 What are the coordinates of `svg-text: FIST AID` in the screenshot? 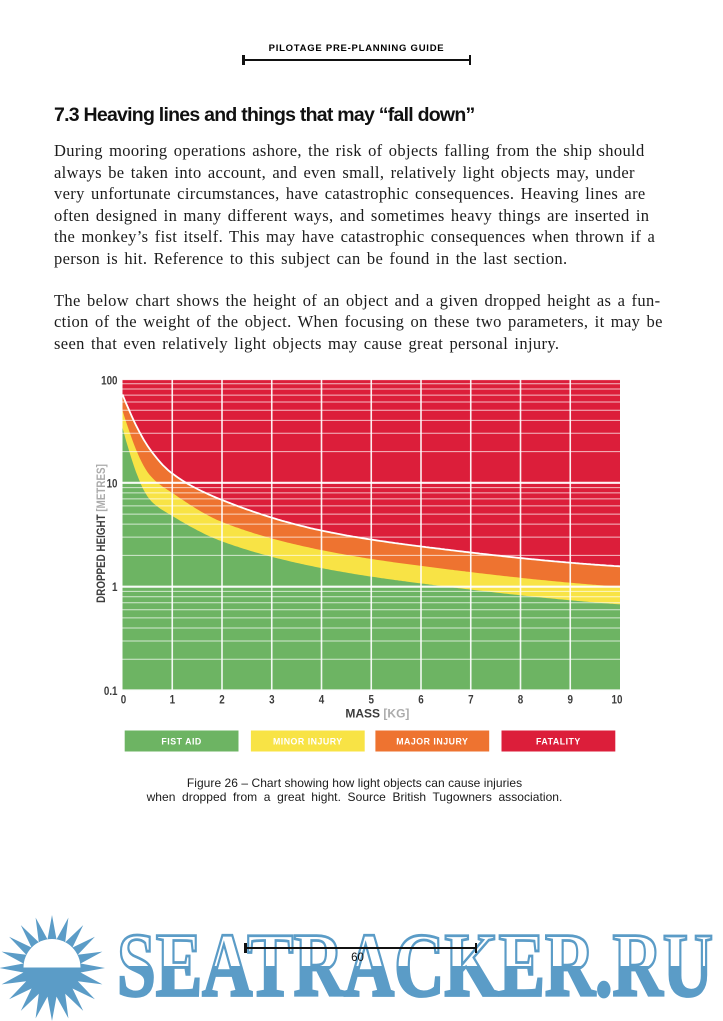 It's located at (181, 742).